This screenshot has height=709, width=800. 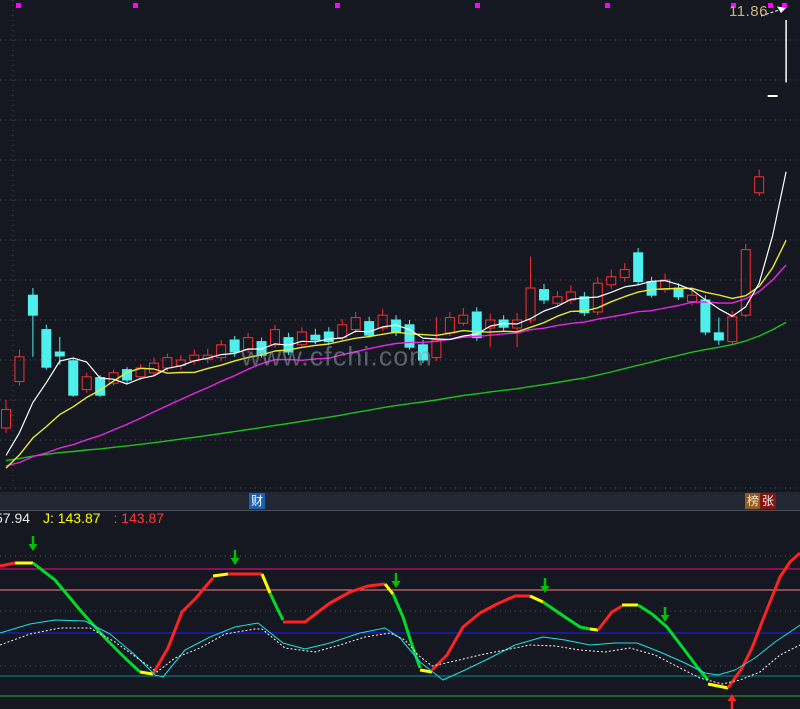 What do you see at coordinates (257, 501) in the screenshot?
I see `tab-cai: 财` at bounding box center [257, 501].